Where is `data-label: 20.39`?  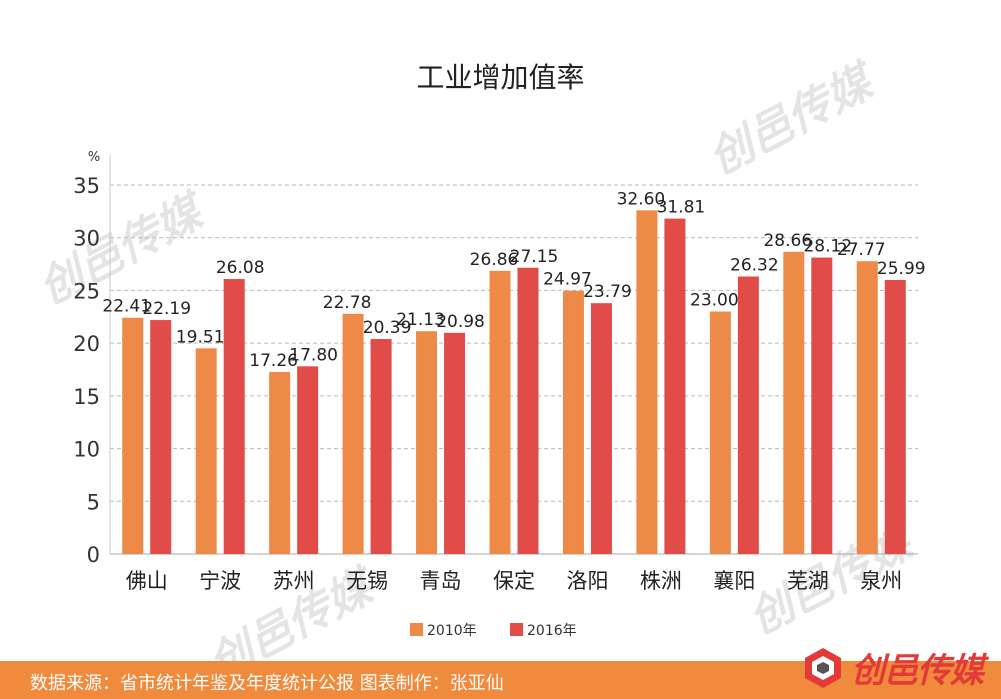
data-label: 20.39 is located at coordinates (387, 328).